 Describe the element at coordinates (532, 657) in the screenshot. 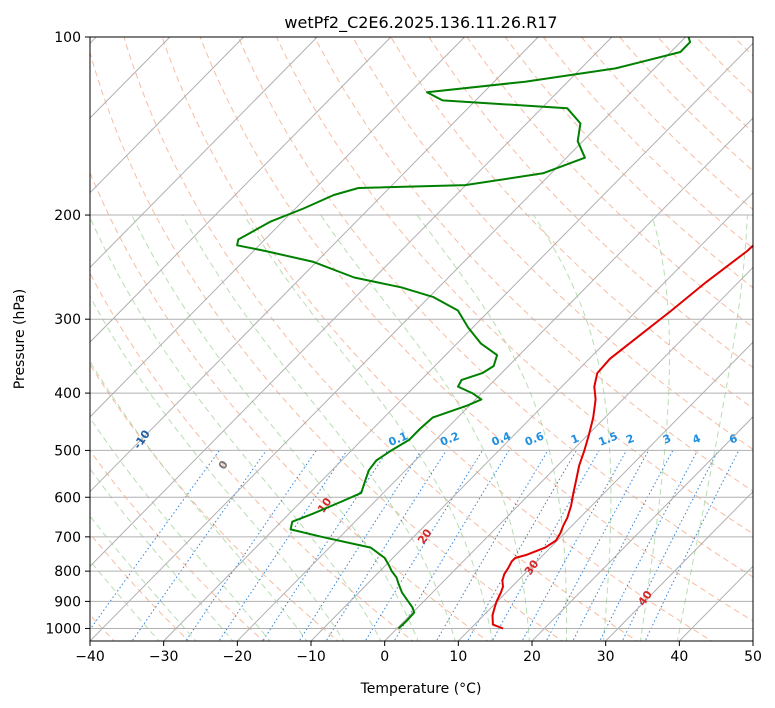

I see `x-tick-label: 20` at that location.